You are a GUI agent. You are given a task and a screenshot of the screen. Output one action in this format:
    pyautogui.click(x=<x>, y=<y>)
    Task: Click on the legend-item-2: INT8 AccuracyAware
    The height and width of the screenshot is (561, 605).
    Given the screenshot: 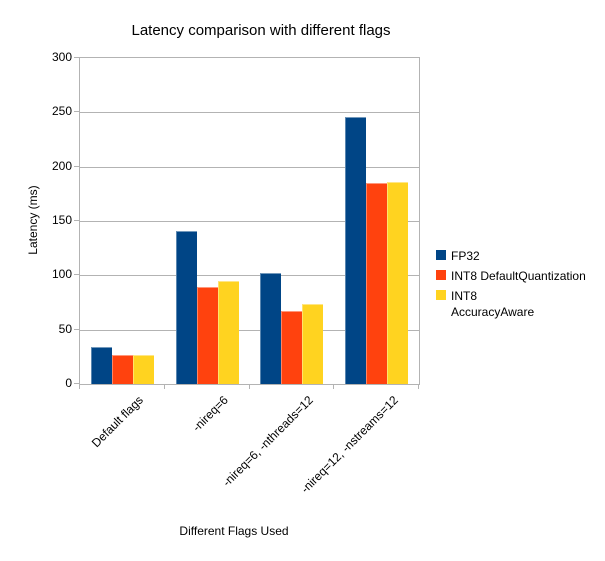 What is the action you would take?
    pyautogui.click(x=511, y=304)
    